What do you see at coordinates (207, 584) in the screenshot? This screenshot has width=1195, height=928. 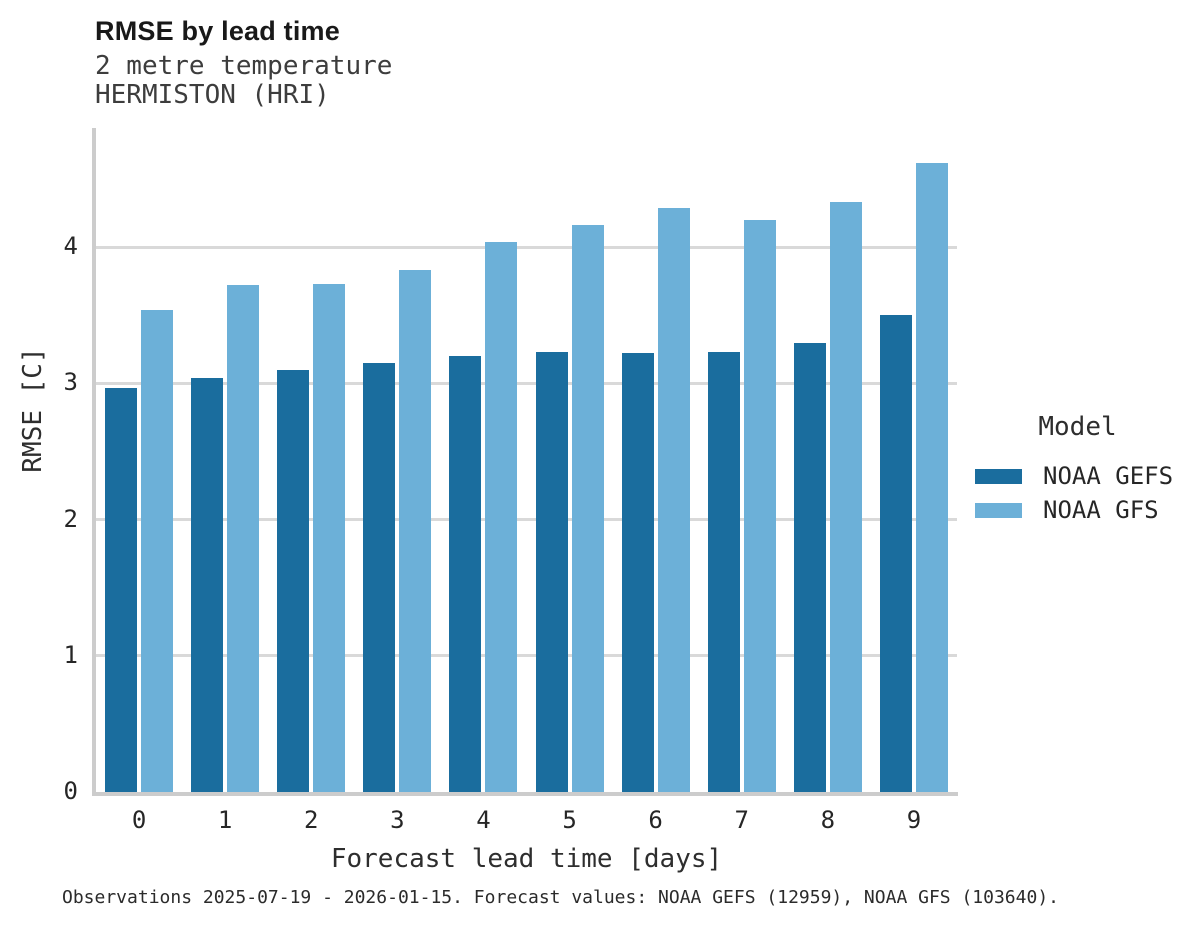 I see `bar-noaa-gefs-day1` at bounding box center [207, 584].